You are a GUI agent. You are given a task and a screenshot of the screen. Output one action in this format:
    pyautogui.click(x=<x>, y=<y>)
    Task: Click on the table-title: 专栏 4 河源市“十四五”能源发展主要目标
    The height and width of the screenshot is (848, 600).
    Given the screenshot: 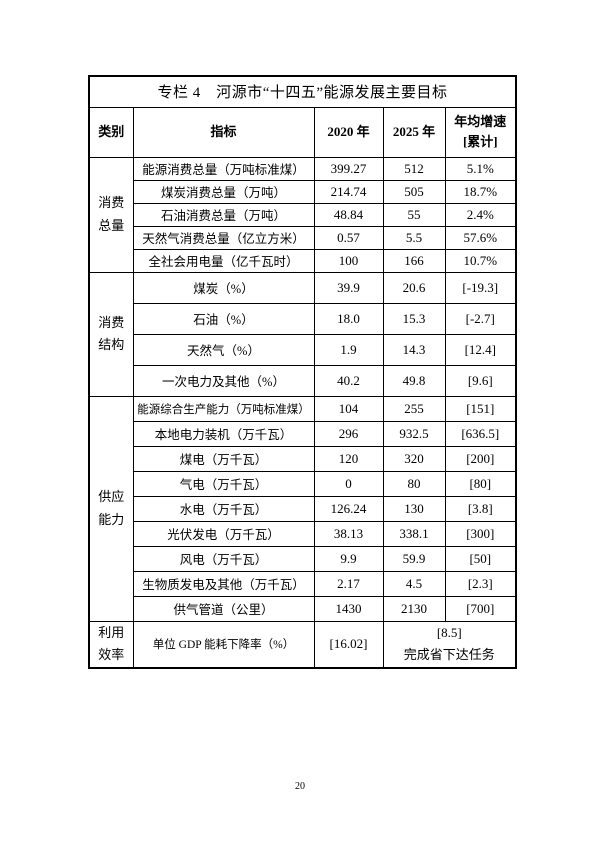 What is the action you would take?
    pyautogui.click(x=302, y=91)
    